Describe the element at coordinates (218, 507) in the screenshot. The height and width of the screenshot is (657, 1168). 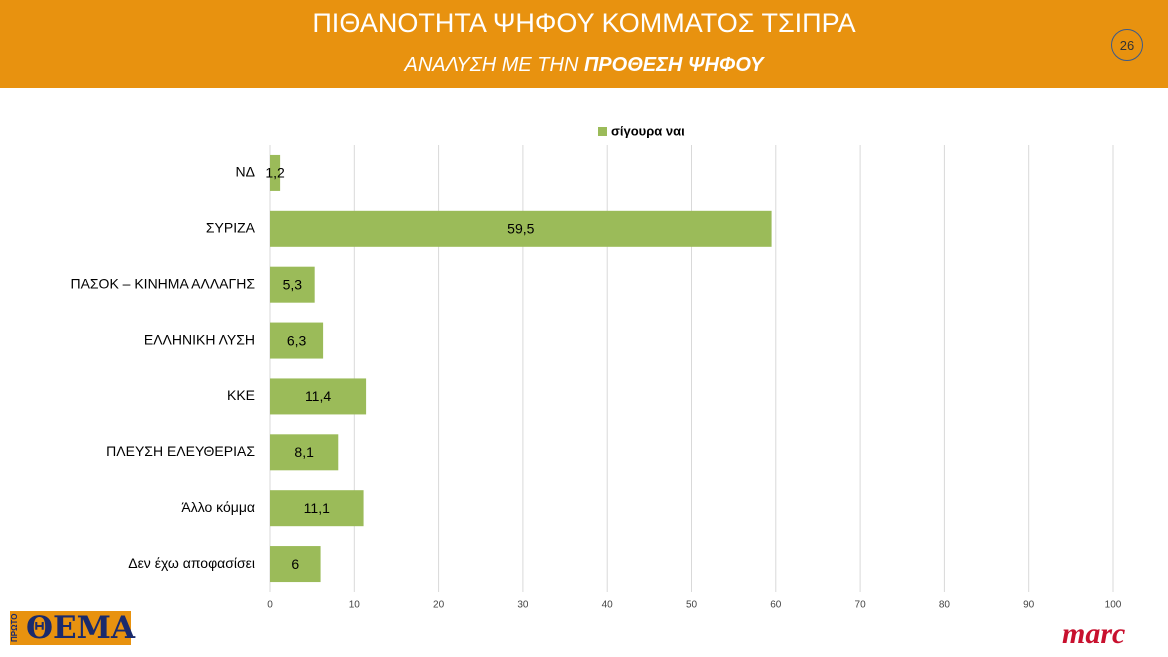
I see `y-tick-label: Άλλο κόμμα` at that location.